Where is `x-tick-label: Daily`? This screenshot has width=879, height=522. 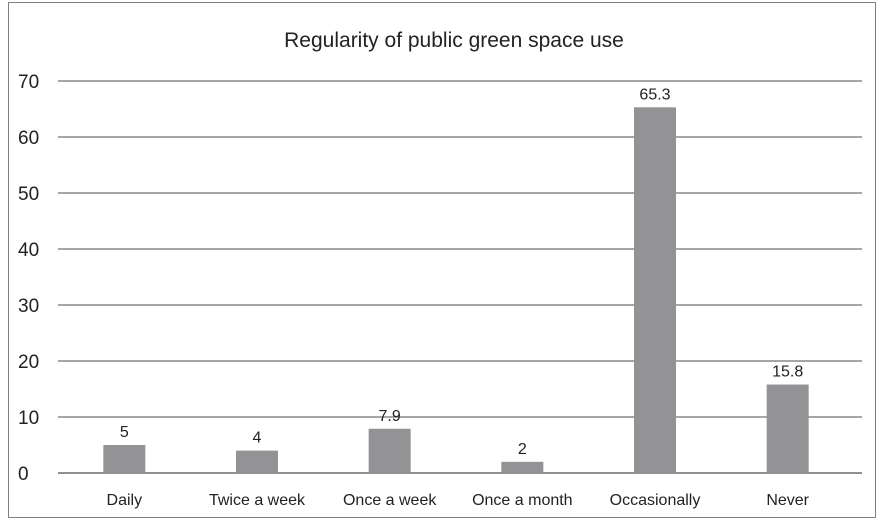
x-tick-label: Daily is located at coordinates (125, 500).